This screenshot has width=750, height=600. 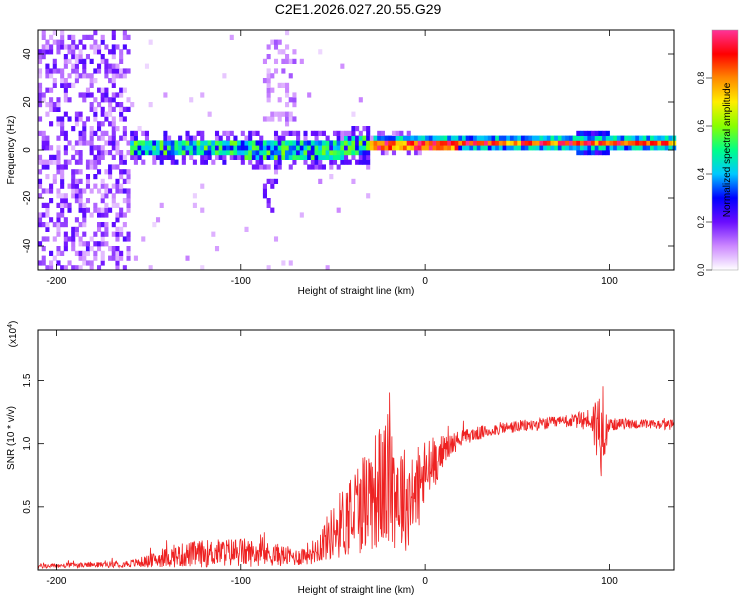 What do you see at coordinates (704, 174) in the screenshot?
I see `colorbar-ticks: 0.0 0.2 0.4 0.6 0.8` at bounding box center [704, 174].